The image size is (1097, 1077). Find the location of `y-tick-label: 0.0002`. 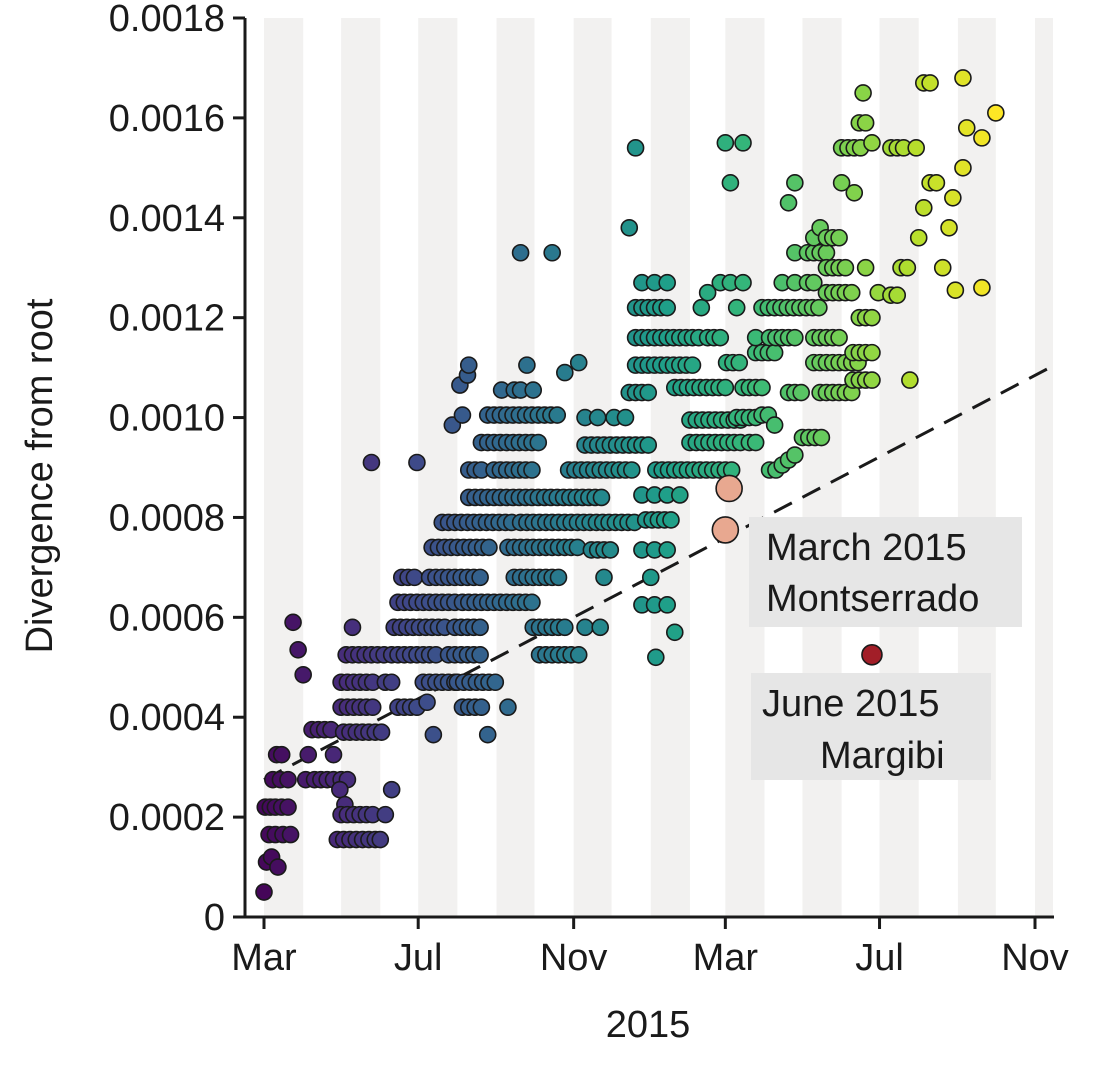

y-tick-label: 0.0002 is located at coordinates (167, 818).